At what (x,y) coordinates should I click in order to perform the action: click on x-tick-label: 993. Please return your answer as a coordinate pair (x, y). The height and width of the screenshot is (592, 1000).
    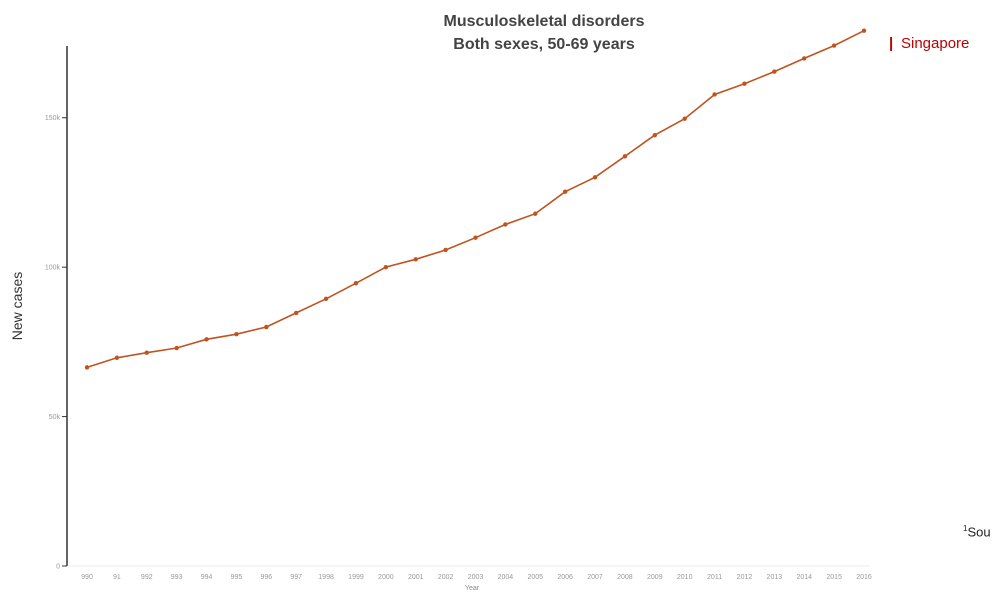
    Looking at the image, I should click on (177, 577).